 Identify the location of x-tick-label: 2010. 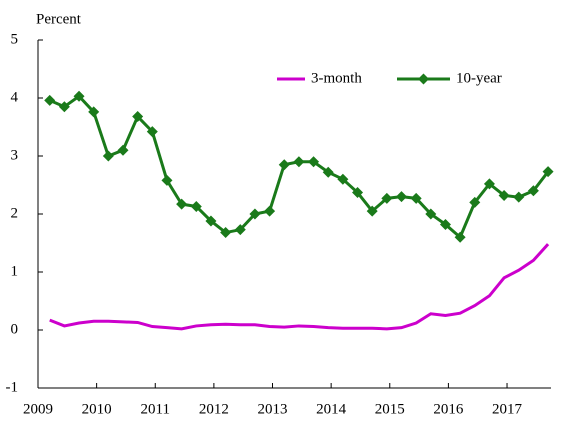
(97, 409).